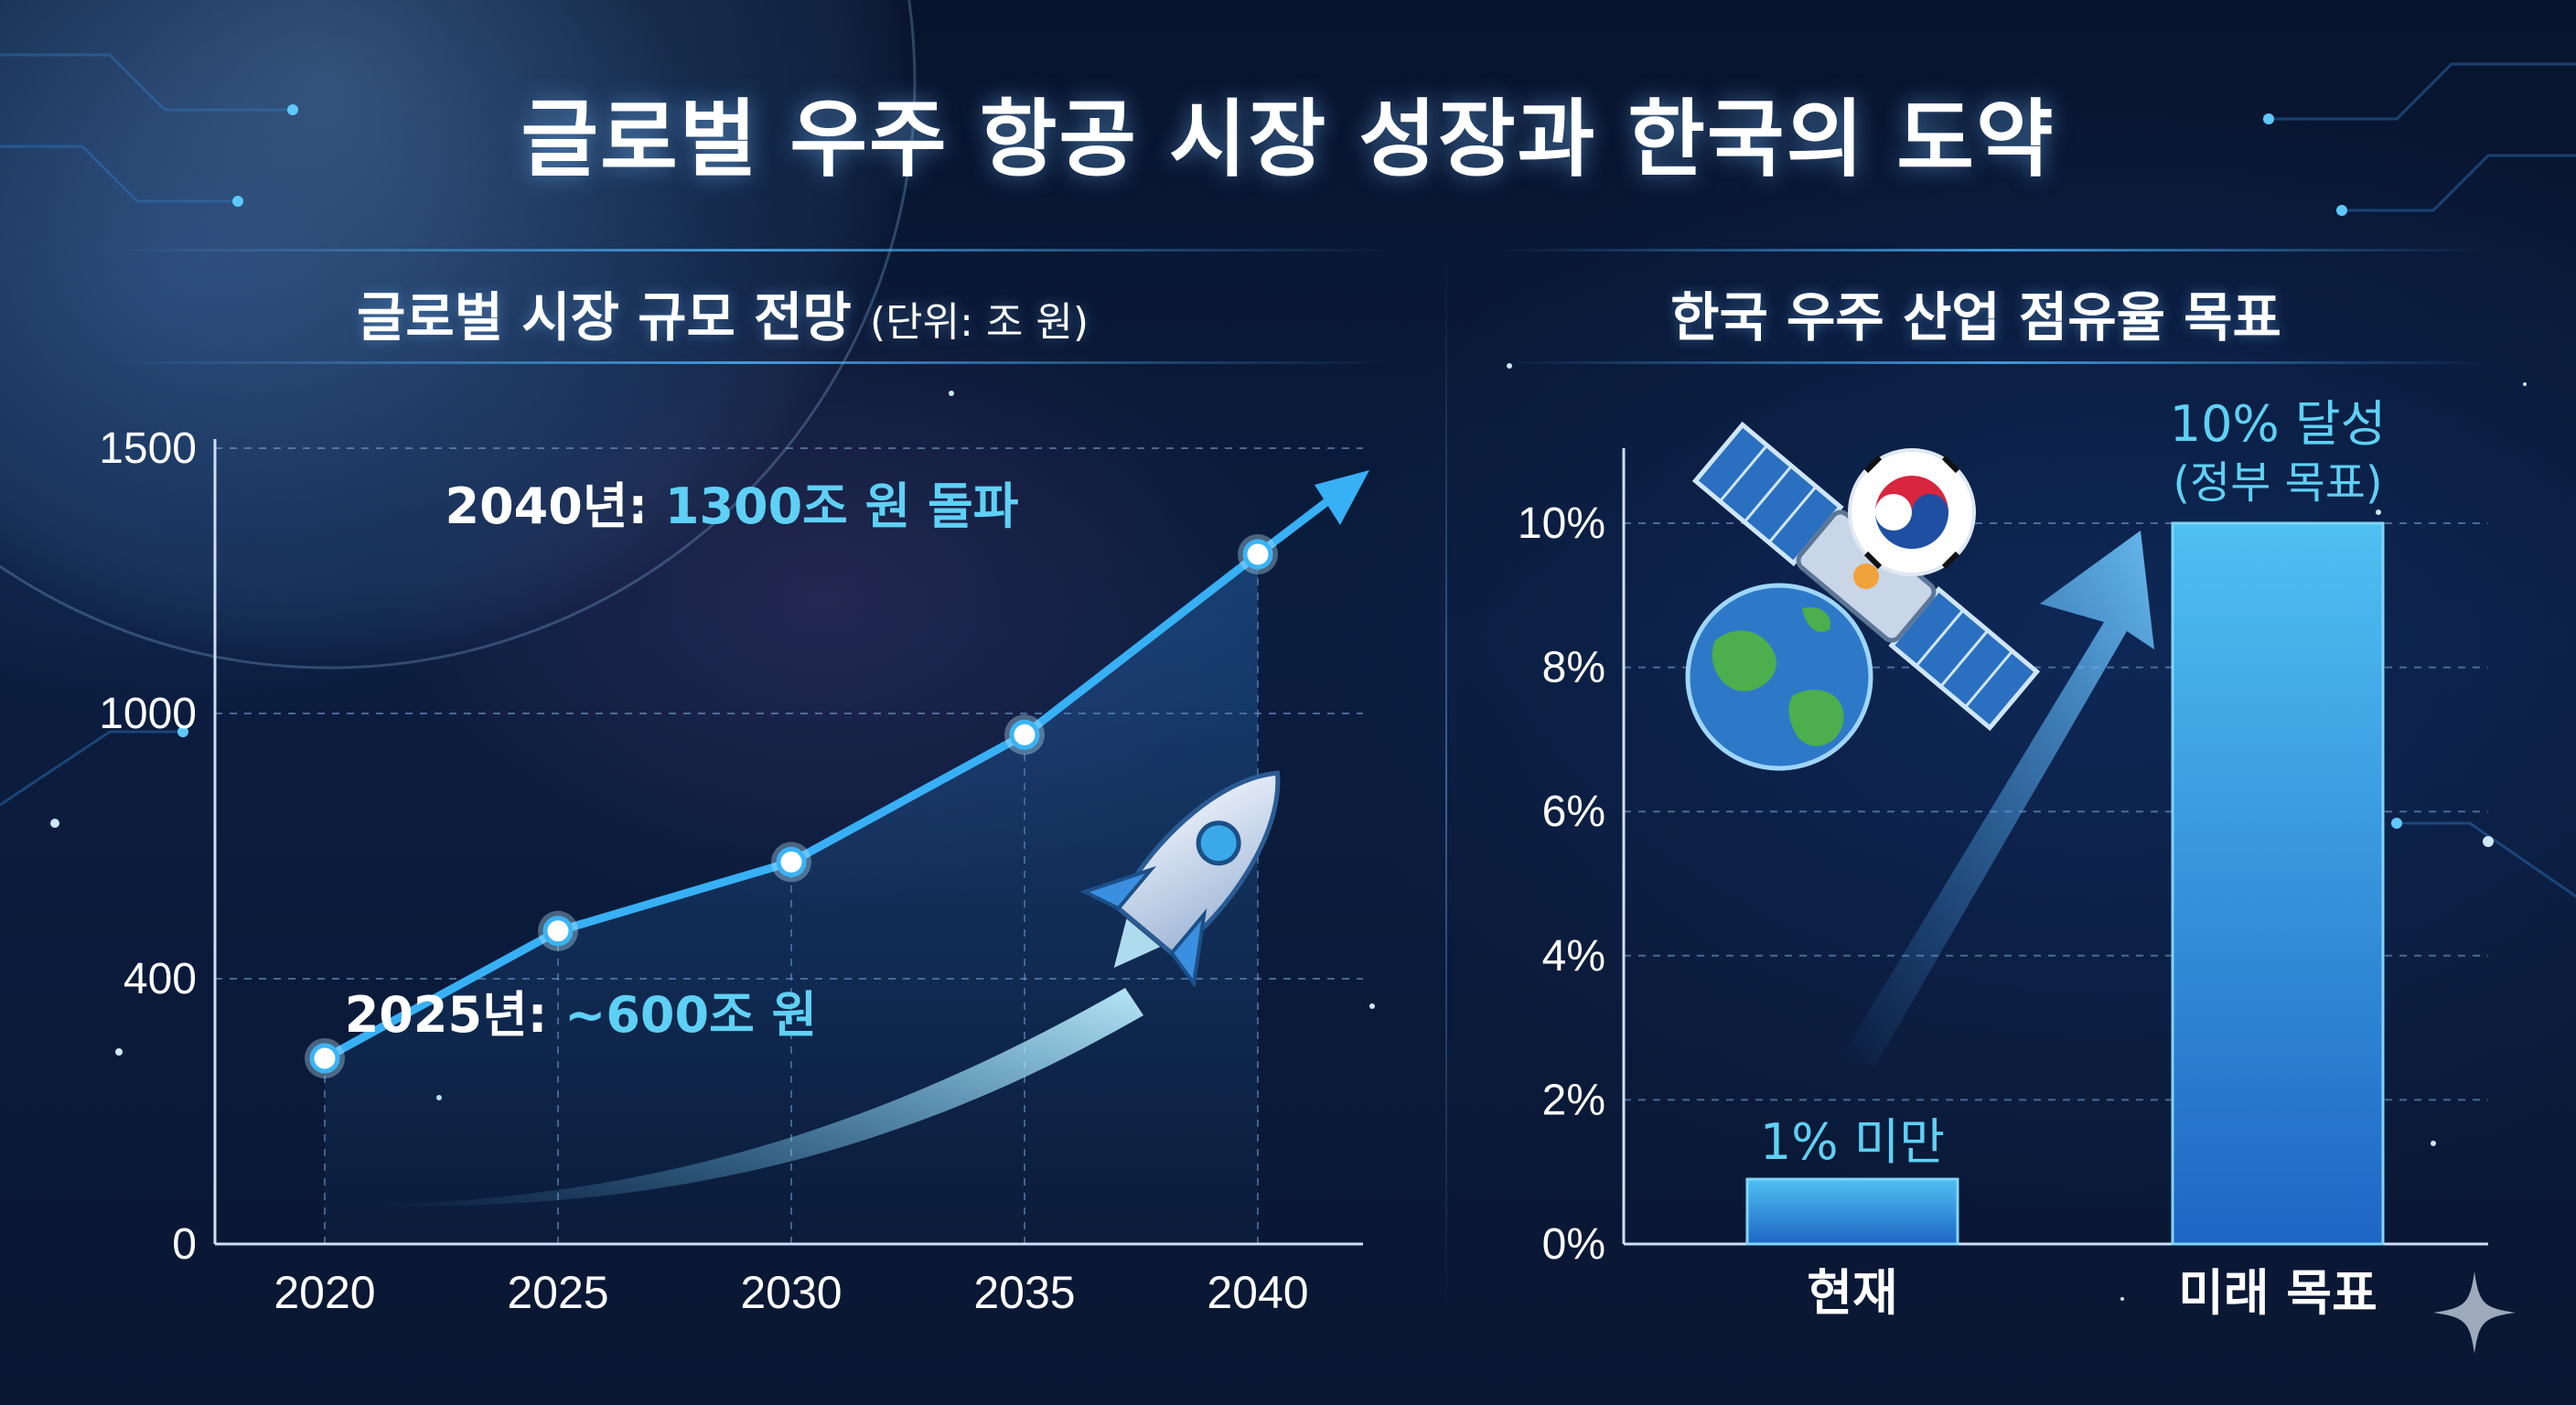 The image size is (2576, 1405). Describe the element at coordinates (1446, 782) in the screenshot. I see `panel-divider` at that location.